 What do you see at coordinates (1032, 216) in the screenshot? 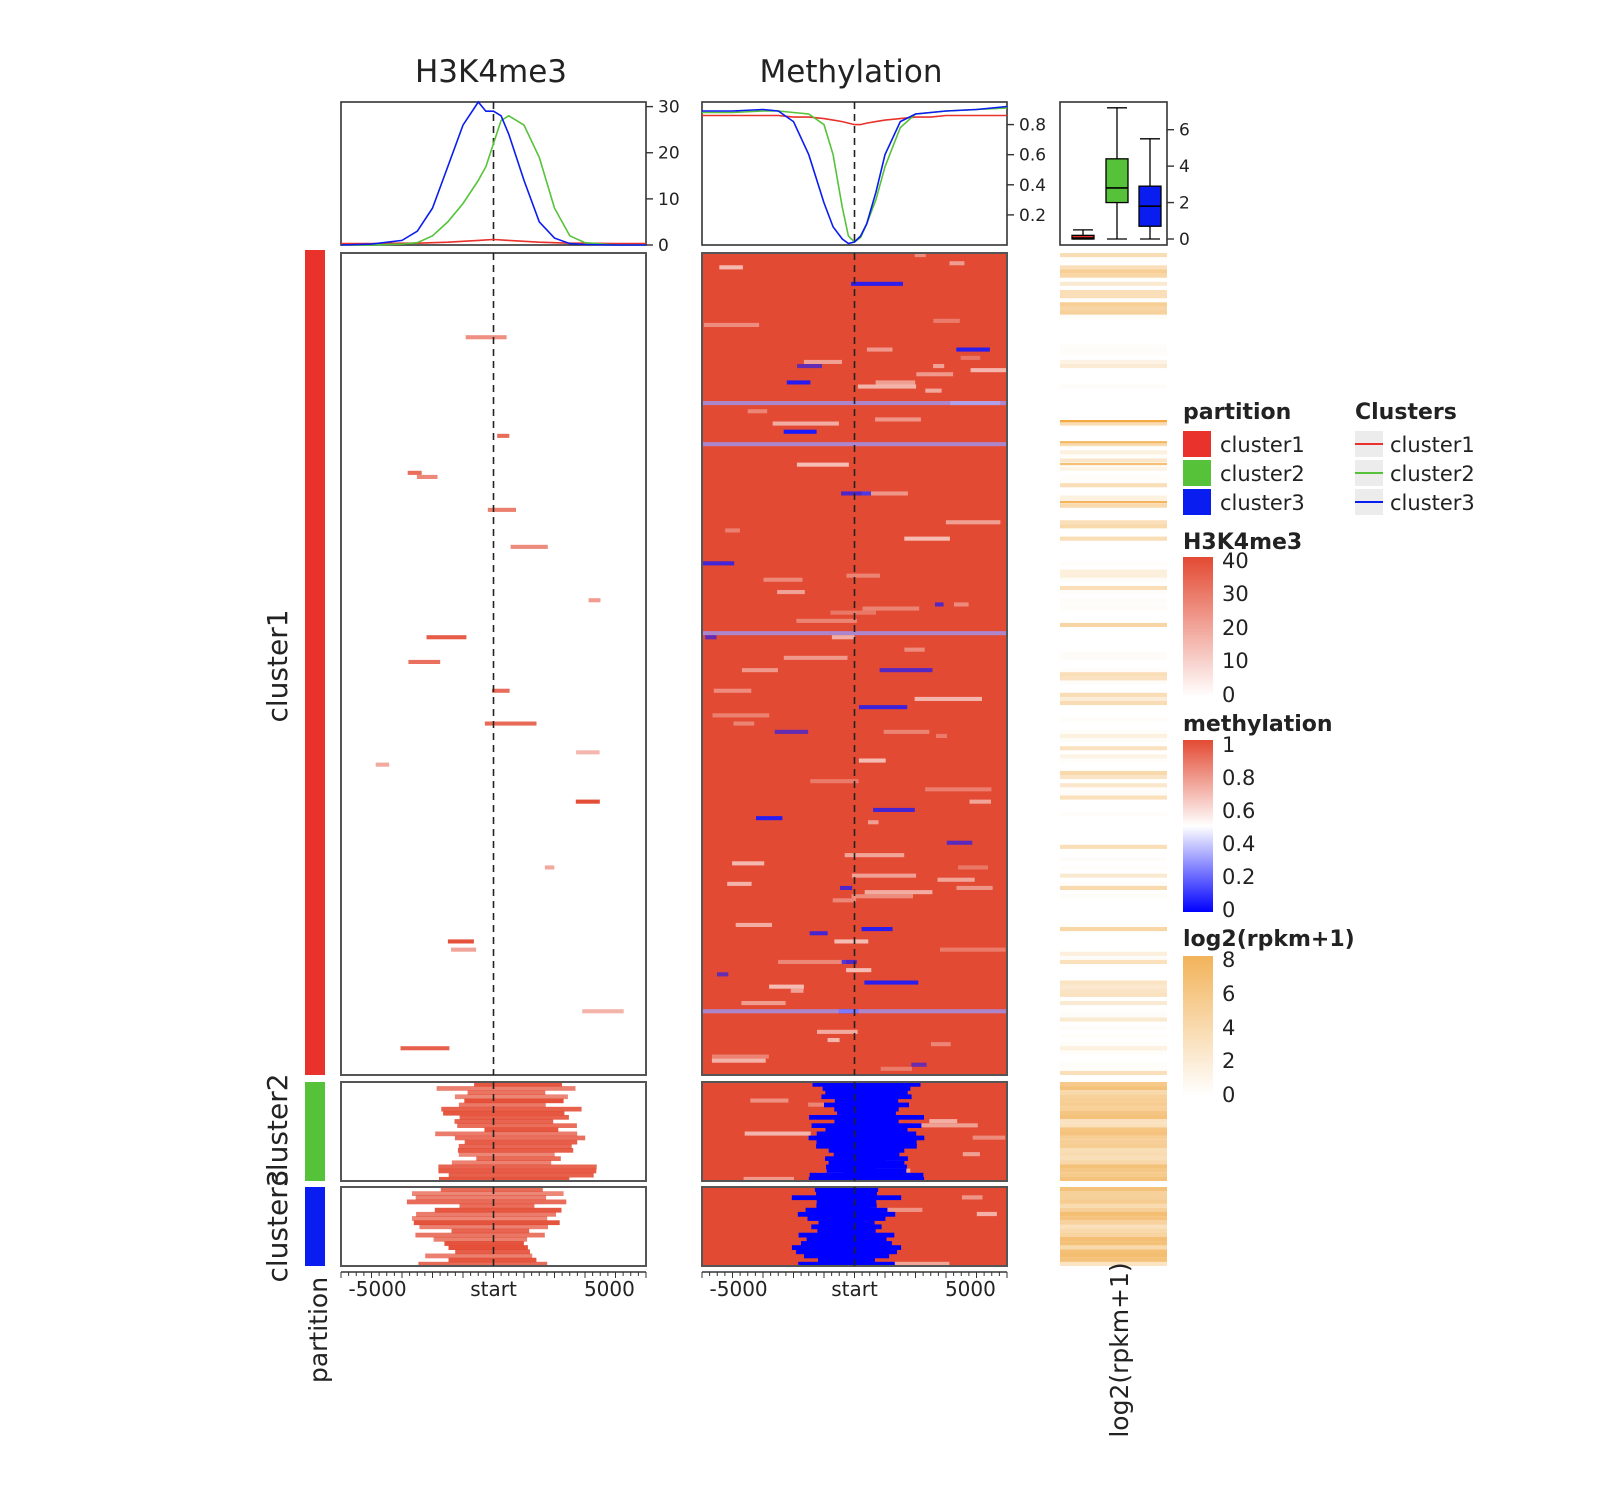
I see `y-tick-label: 0.2` at bounding box center [1032, 216].